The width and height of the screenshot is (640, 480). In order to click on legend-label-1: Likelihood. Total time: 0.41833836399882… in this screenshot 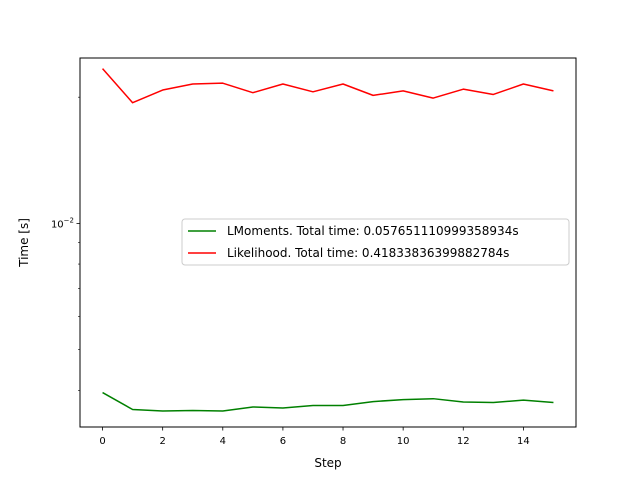, I will do `click(368, 253)`.